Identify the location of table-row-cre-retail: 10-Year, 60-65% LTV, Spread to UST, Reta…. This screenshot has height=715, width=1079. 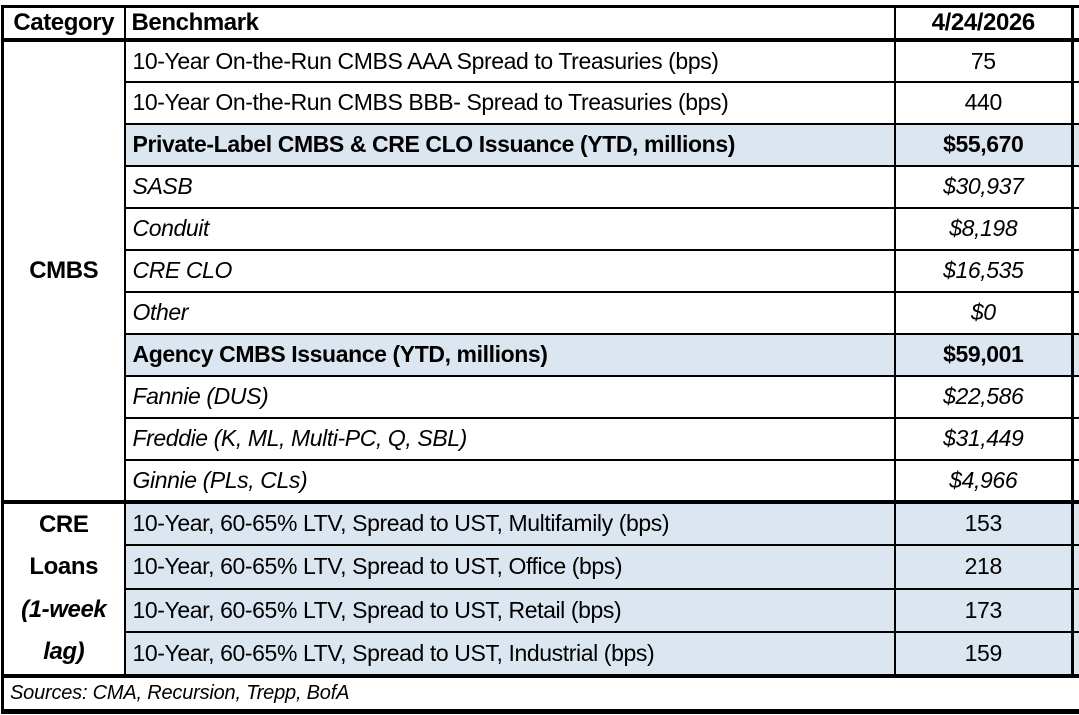
(541, 610).